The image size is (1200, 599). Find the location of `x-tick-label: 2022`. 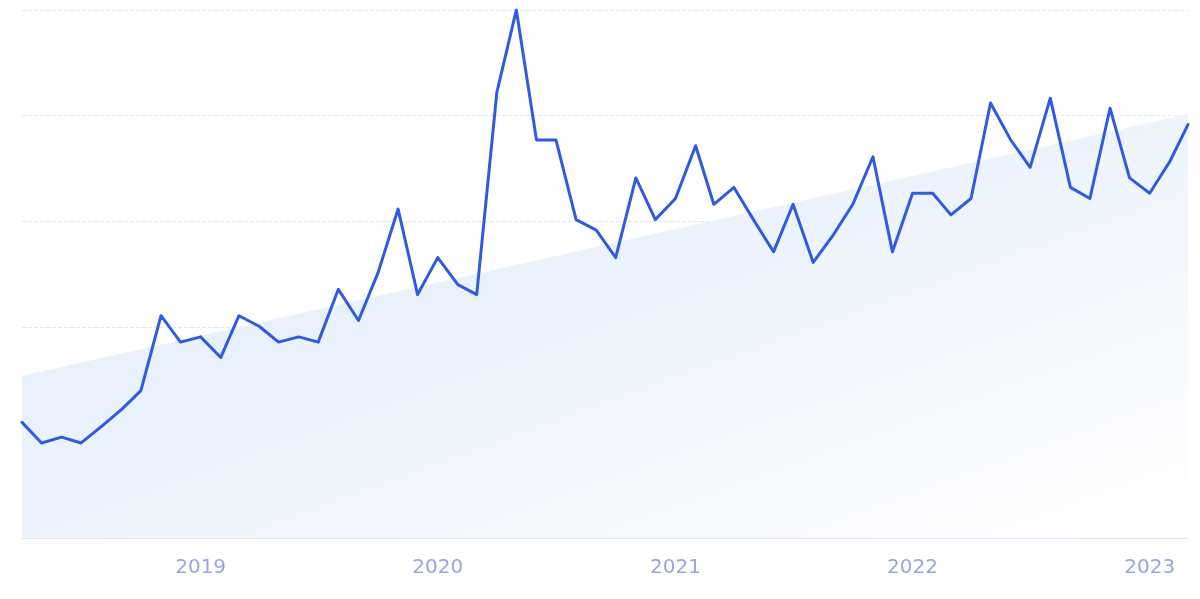

x-tick-label: 2022 is located at coordinates (913, 566).